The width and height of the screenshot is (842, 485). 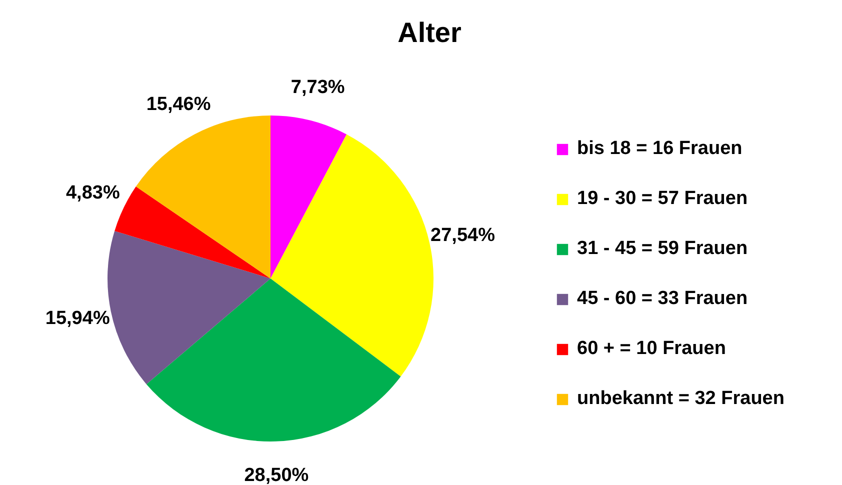 What do you see at coordinates (659, 149) in the screenshot?
I see `legend-label: bis 18 = 16 Frauen` at bounding box center [659, 149].